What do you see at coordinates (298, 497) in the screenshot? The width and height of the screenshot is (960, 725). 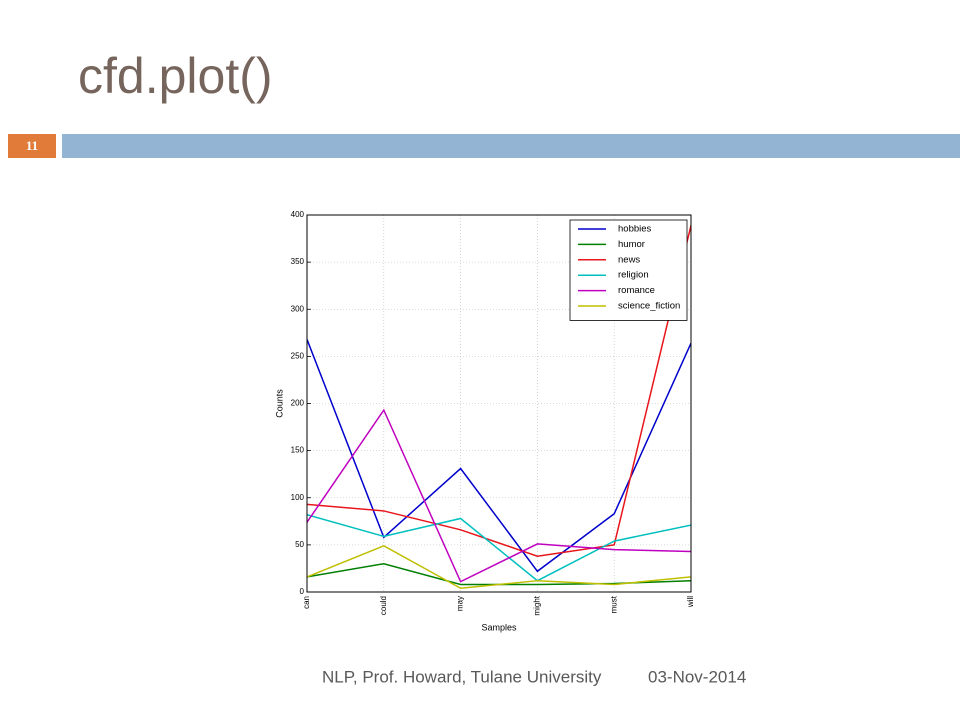 I see `y-tick-label: 100` at bounding box center [298, 497].